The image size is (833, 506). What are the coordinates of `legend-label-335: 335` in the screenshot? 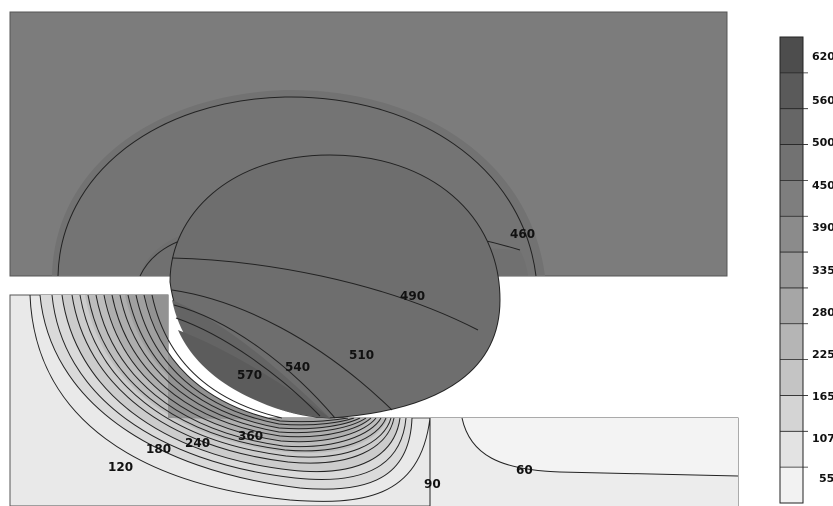 It's located at (822, 270).